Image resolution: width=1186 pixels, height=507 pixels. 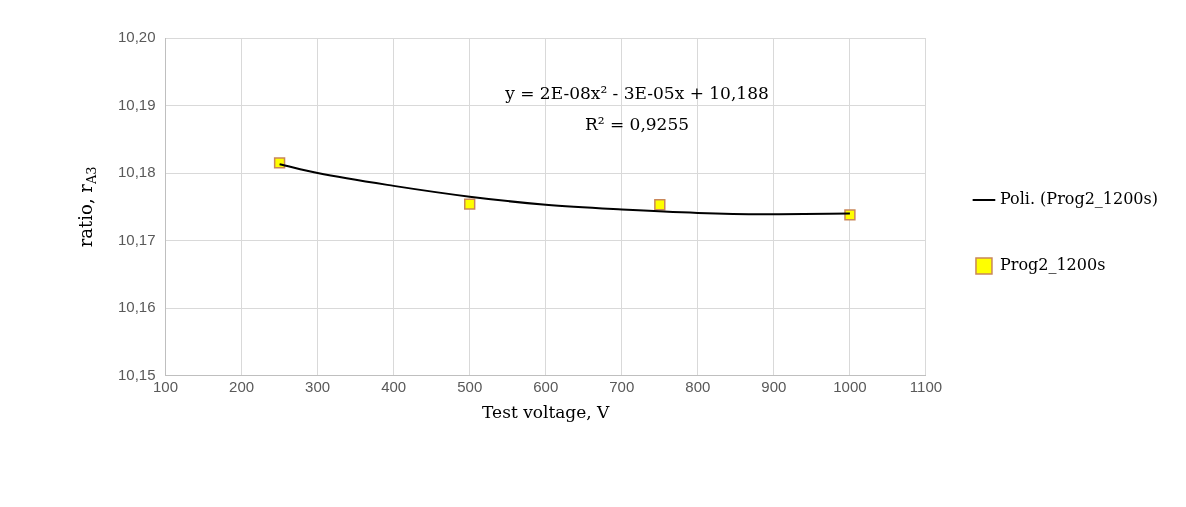 I want to click on legend-label: Prog2_1200s, so click(x=1052, y=265).